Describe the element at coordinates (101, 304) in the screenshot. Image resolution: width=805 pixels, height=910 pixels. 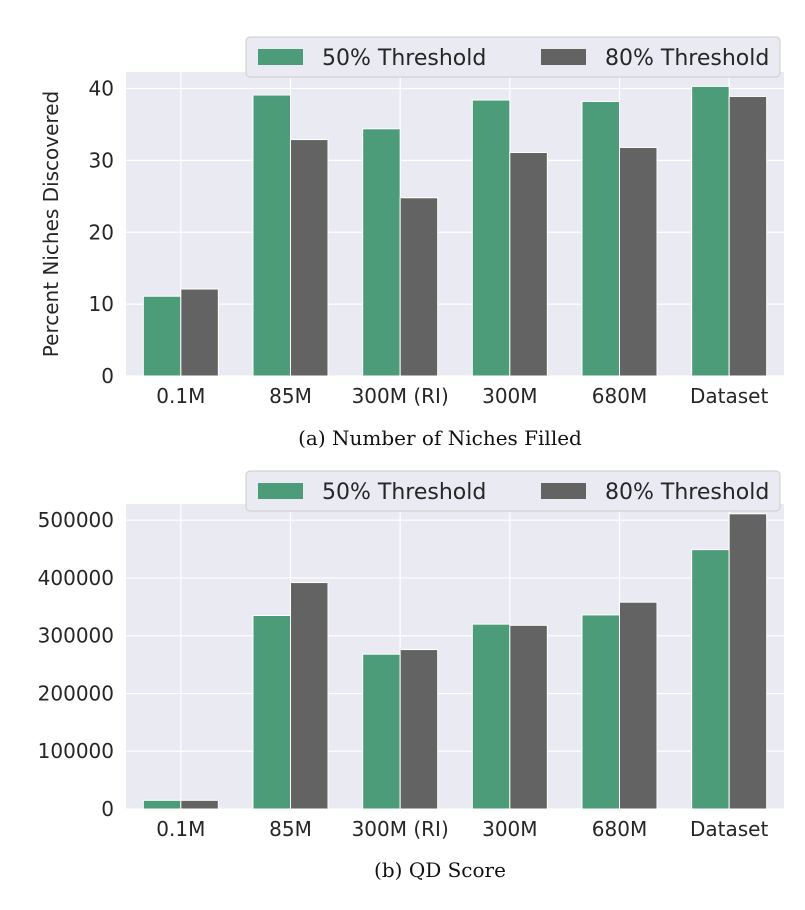
I see `y-tick-label: 10` at that location.